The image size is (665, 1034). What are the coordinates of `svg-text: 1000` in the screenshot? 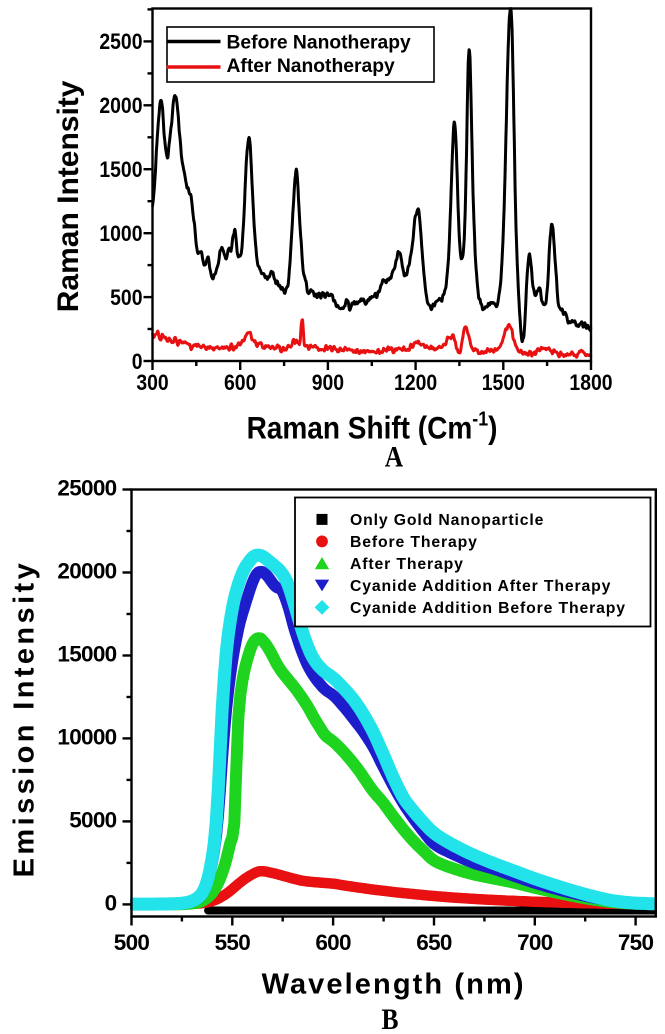 It's located at (120, 234).